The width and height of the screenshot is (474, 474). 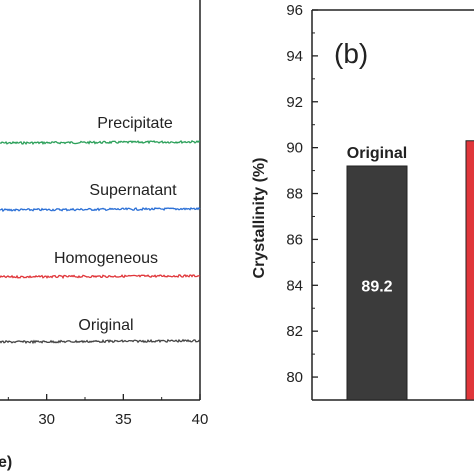 I want to click on panel-a-series-label: Homogeneous, so click(x=106, y=258).